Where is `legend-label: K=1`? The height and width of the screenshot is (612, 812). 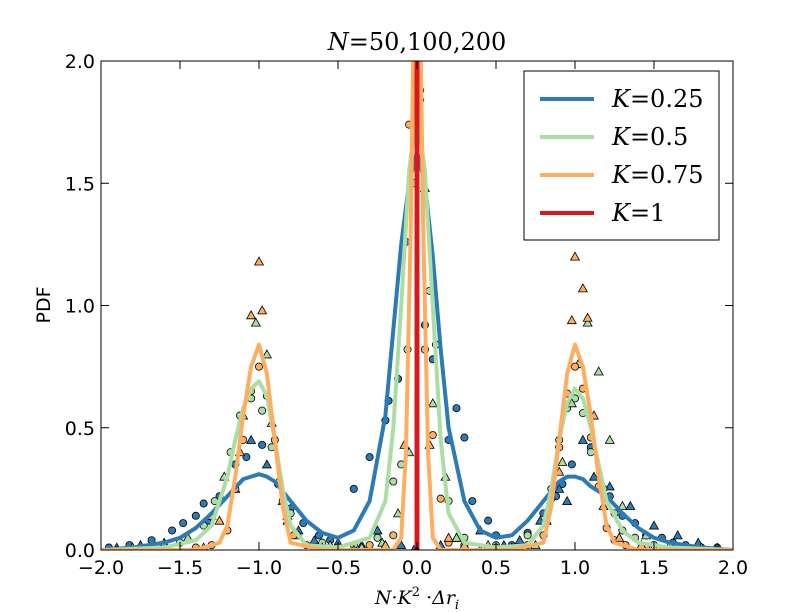 legend-label: K=1 is located at coordinates (638, 213).